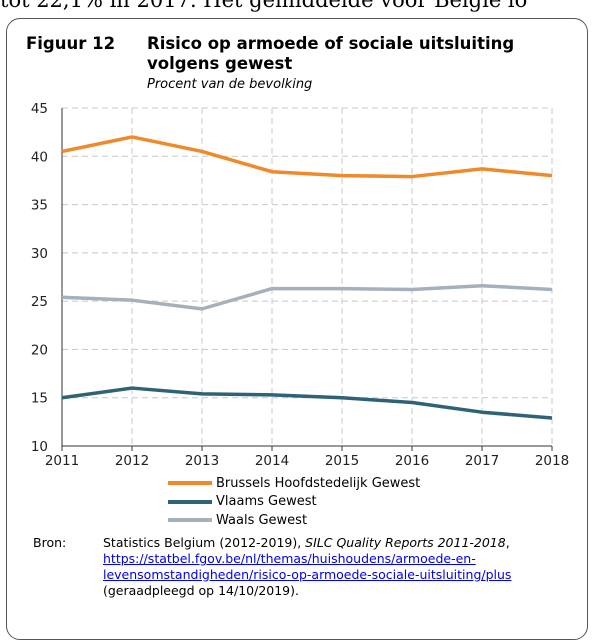  What do you see at coordinates (318, 483) in the screenshot?
I see `legend-label-brussels: Brussels Hoofdstedelijk Gewest` at bounding box center [318, 483].